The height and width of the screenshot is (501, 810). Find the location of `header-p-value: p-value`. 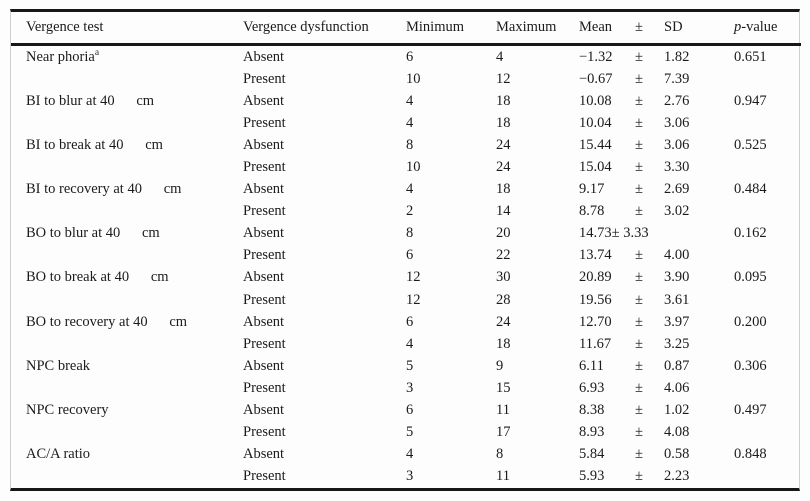

header-p-value: p-value is located at coordinates (762, 29).